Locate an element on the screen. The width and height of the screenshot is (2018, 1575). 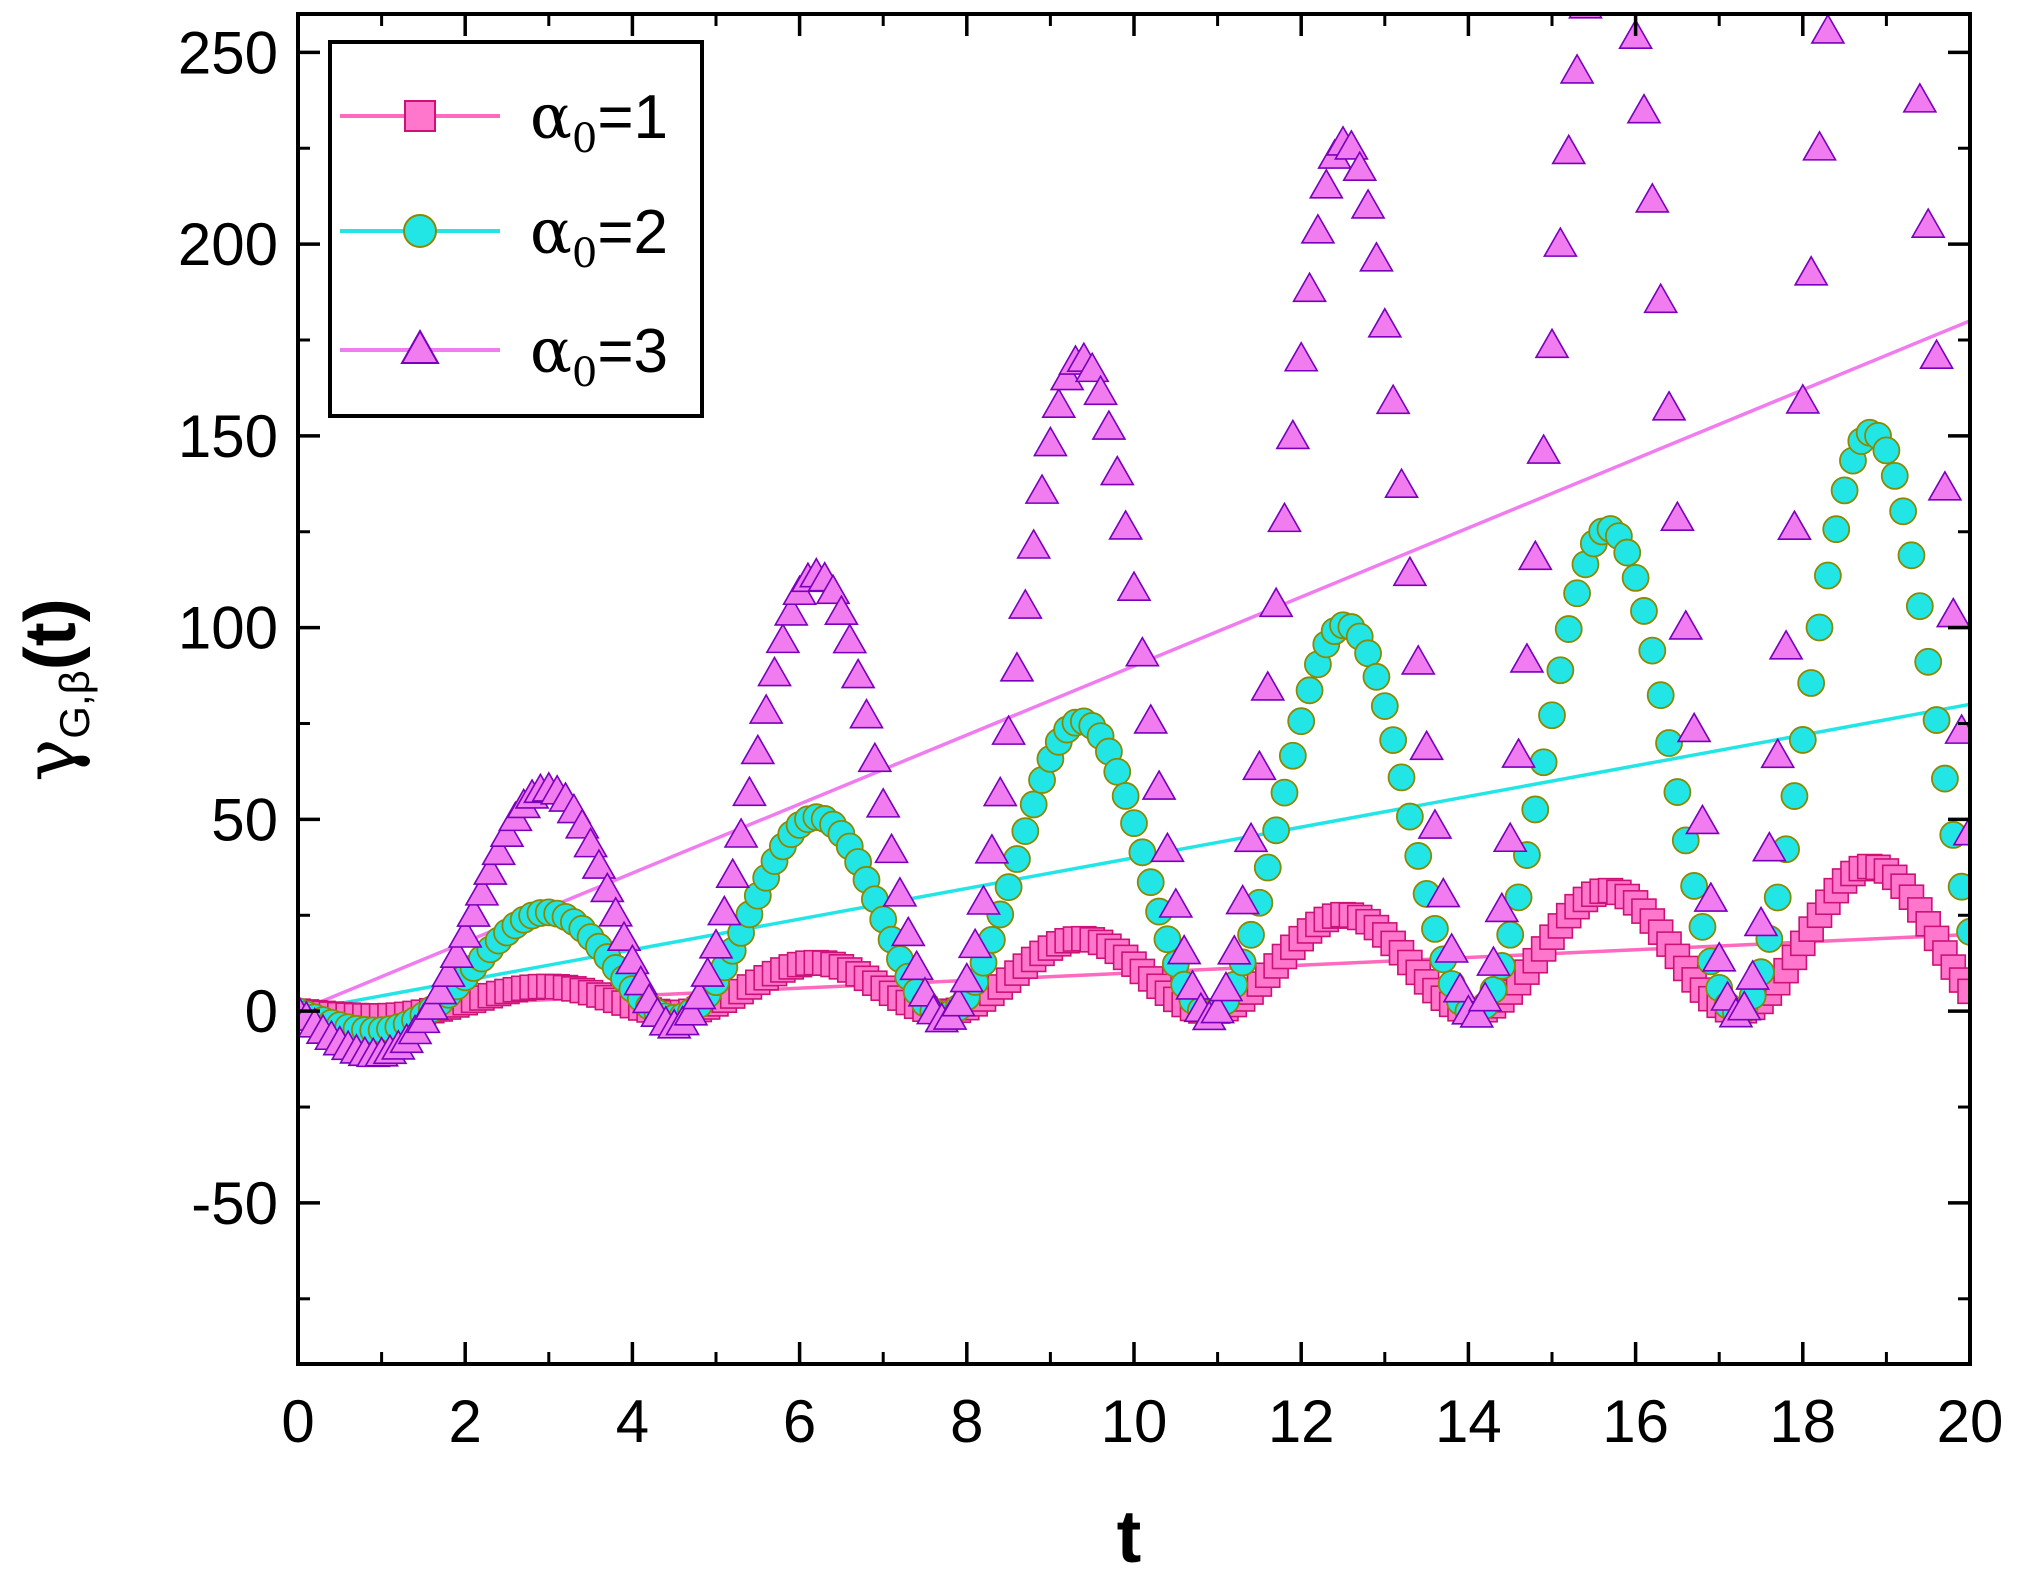
y-axis-title: γG,β(t) is located at coordinates (53, 689).